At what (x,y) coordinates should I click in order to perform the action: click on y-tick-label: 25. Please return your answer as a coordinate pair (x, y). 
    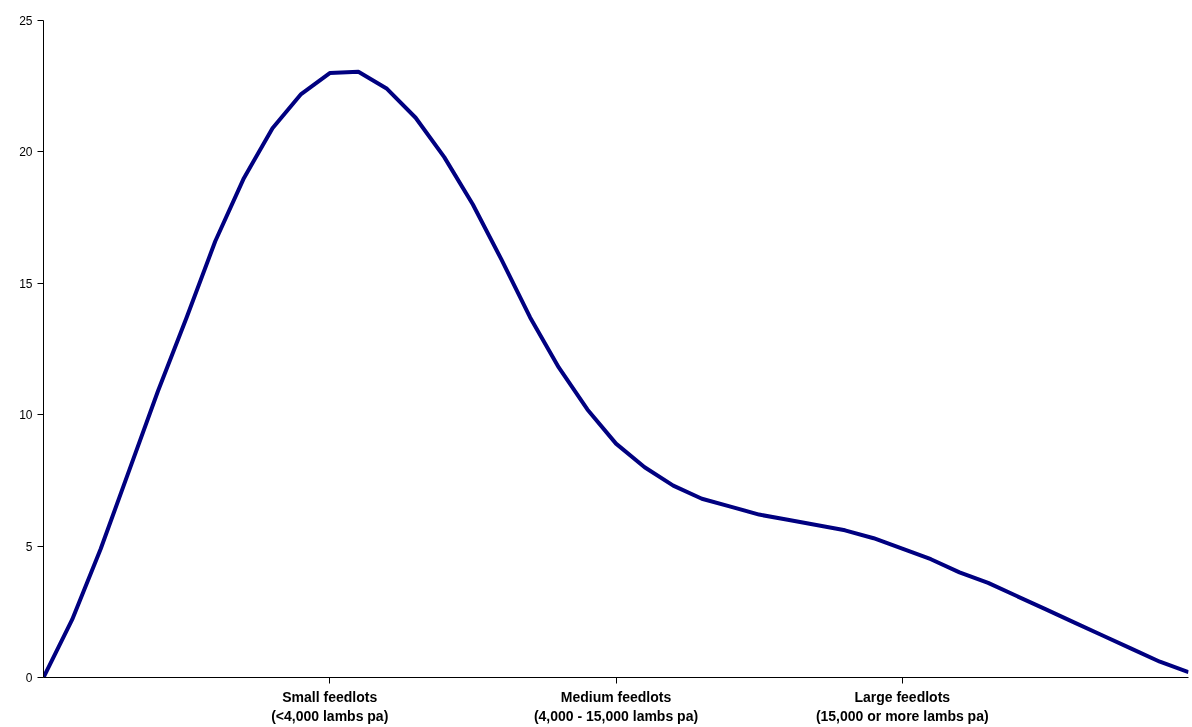
    Looking at the image, I should click on (26, 21).